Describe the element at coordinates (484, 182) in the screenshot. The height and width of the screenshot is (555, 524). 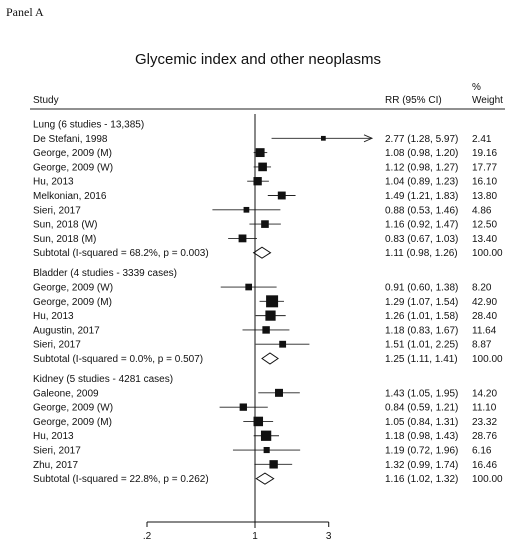
I see `study-weight: 16.10` at that location.